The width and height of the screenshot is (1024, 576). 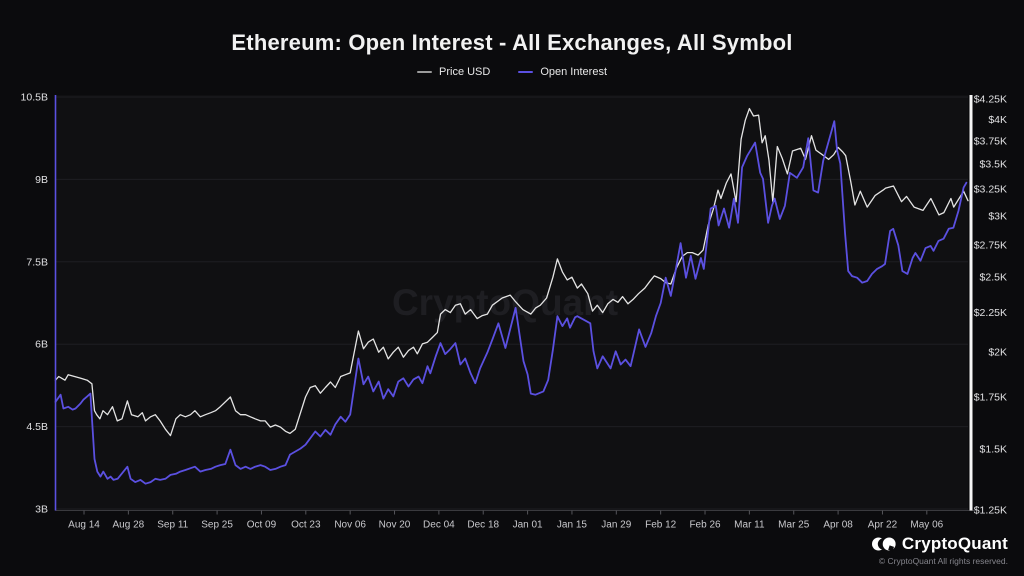 What do you see at coordinates (883, 544) in the screenshot?
I see `cryptoquant-logo-icon` at bounding box center [883, 544].